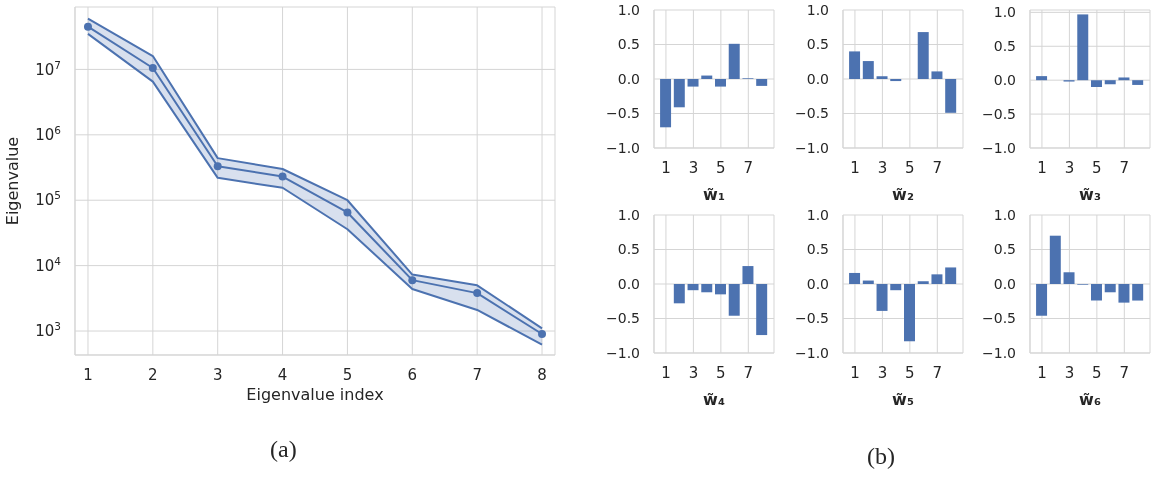  What do you see at coordinates (48, 199) in the screenshot?
I see `y-tick-label: 10$^{5}$` at bounding box center [48, 199].